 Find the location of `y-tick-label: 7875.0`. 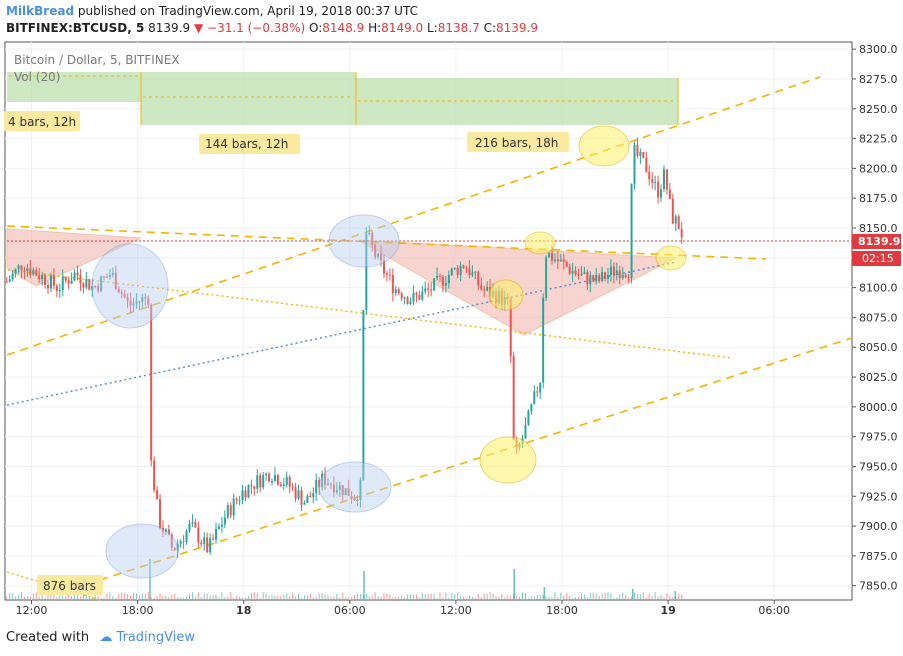

y-tick-label: 7875.0 is located at coordinates (878, 556).